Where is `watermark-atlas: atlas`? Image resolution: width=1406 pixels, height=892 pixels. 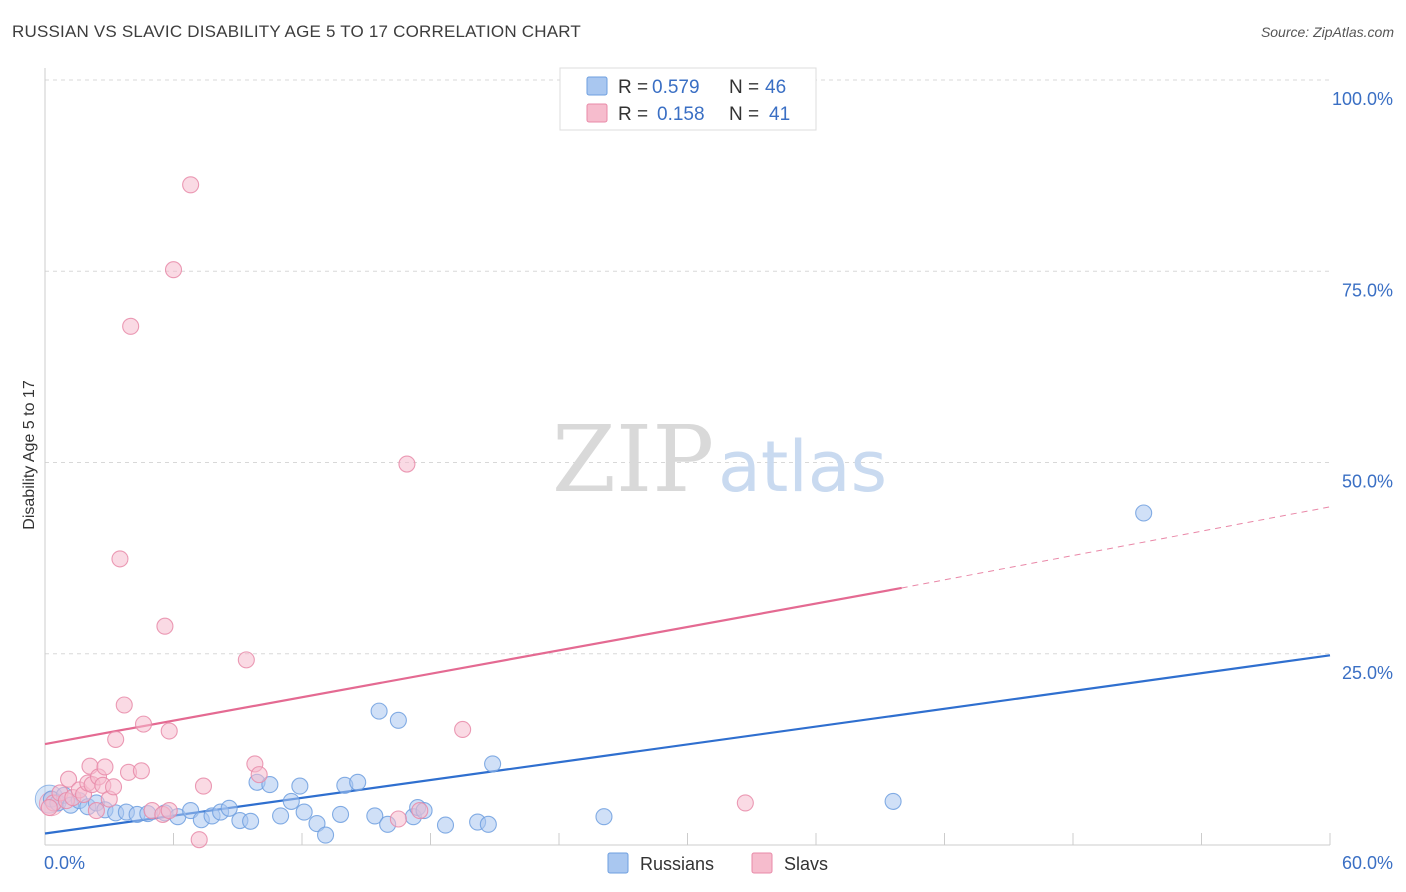
watermark-atlas: atlas is located at coordinates (802, 467).